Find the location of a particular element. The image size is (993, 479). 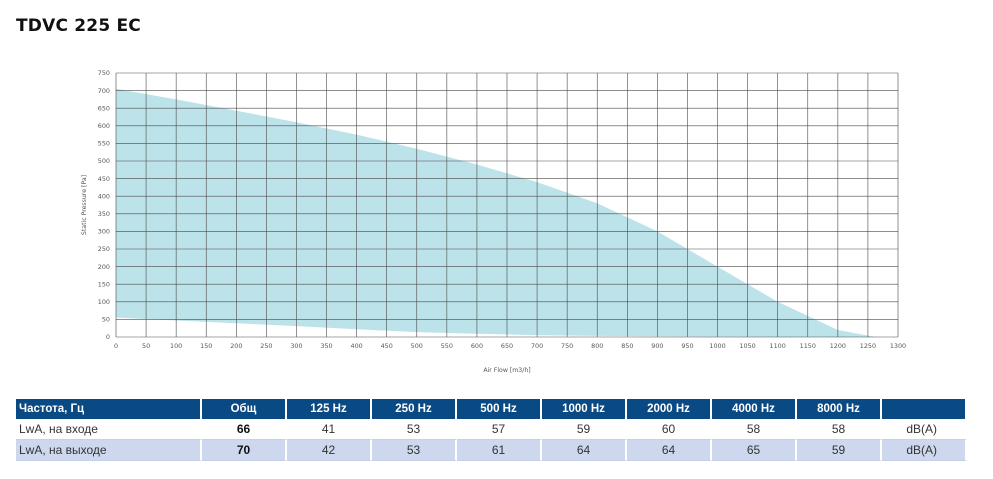

y-tick-label: 500 is located at coordinates (104, 161).